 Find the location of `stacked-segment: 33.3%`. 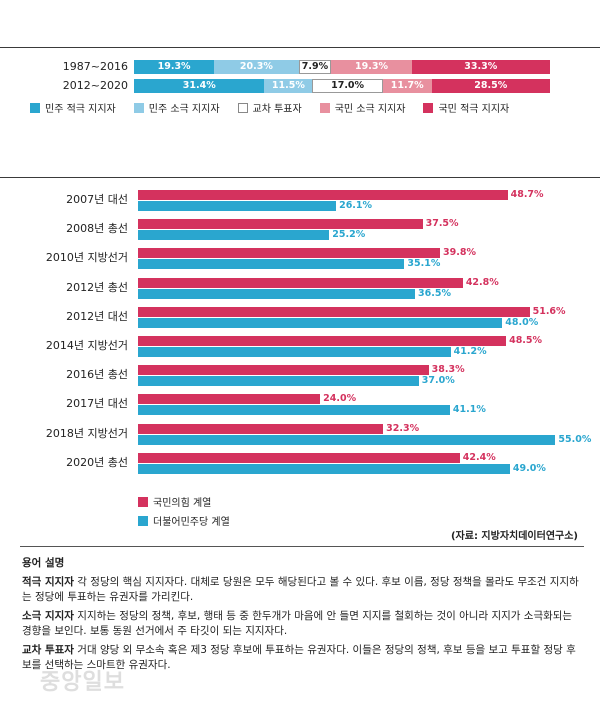

stacked-segment: 33.3% is located at coordinates (480, 67).